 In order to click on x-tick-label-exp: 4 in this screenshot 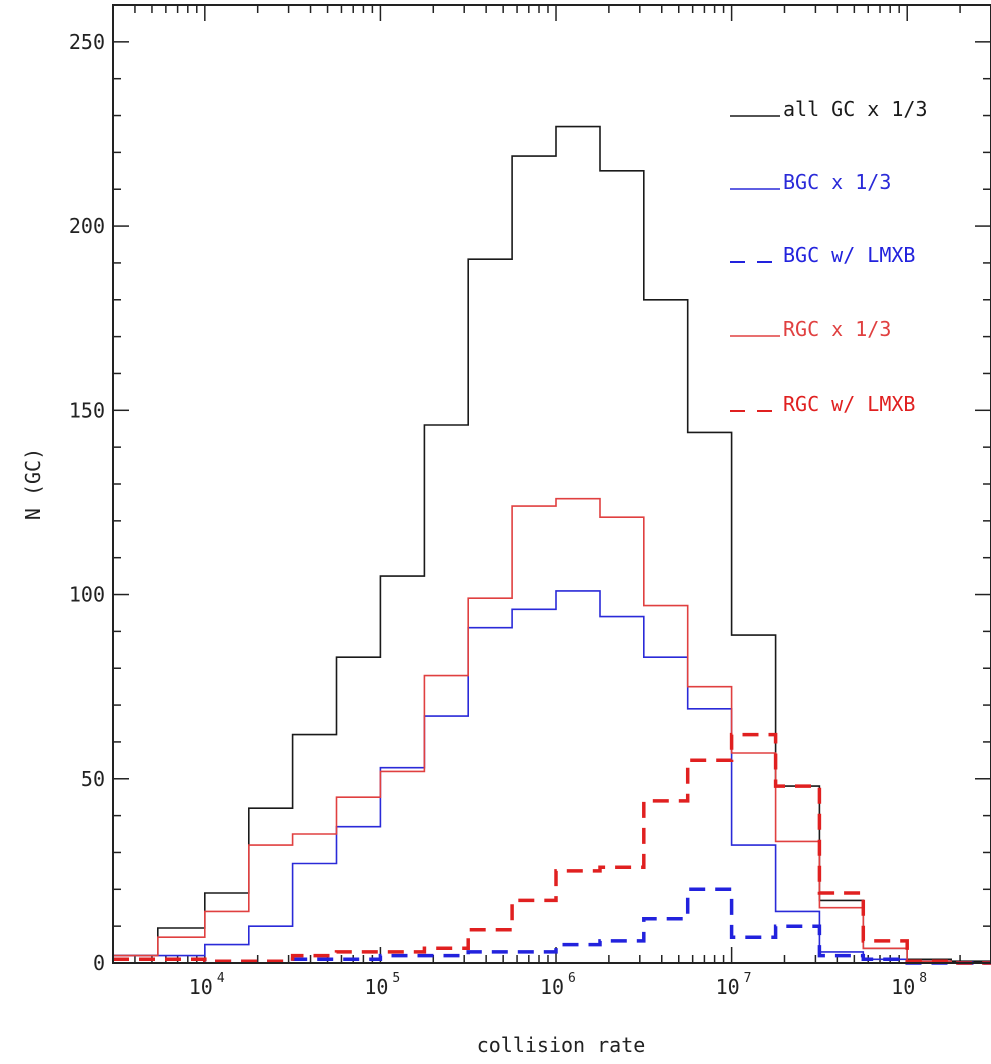, I will do `click(221, 978)`.